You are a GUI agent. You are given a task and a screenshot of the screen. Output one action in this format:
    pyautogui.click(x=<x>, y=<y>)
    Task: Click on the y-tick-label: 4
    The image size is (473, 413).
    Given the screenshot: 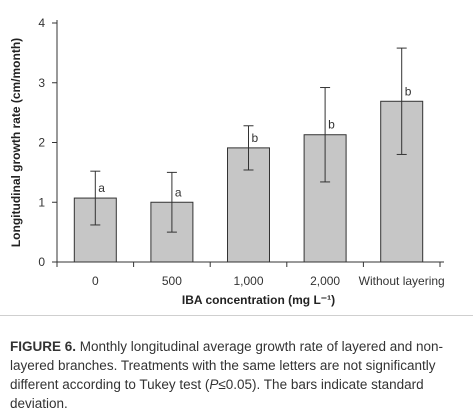 What is the action you would take?
    pyautogui.click(x=41, y=23)
    